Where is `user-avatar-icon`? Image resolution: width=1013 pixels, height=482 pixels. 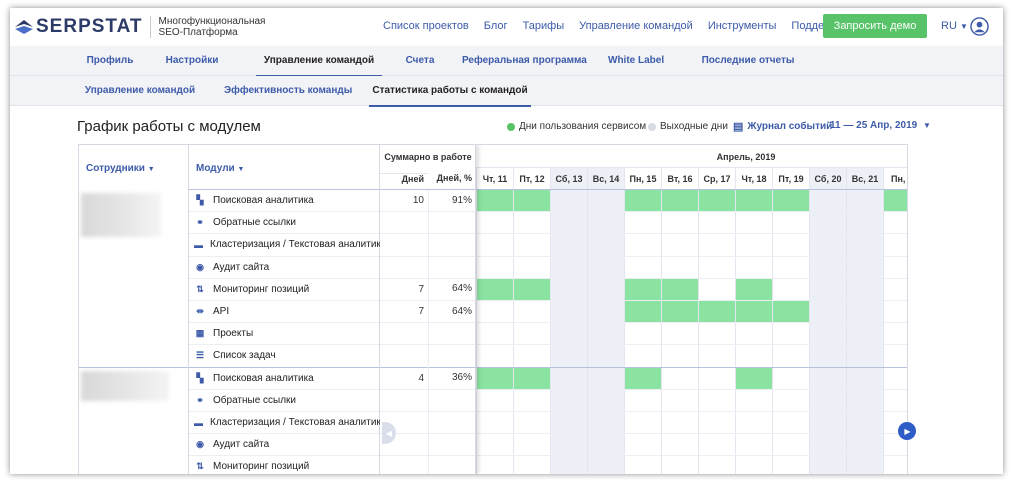 user-avatar-icon is located at coordinates (979, 26).